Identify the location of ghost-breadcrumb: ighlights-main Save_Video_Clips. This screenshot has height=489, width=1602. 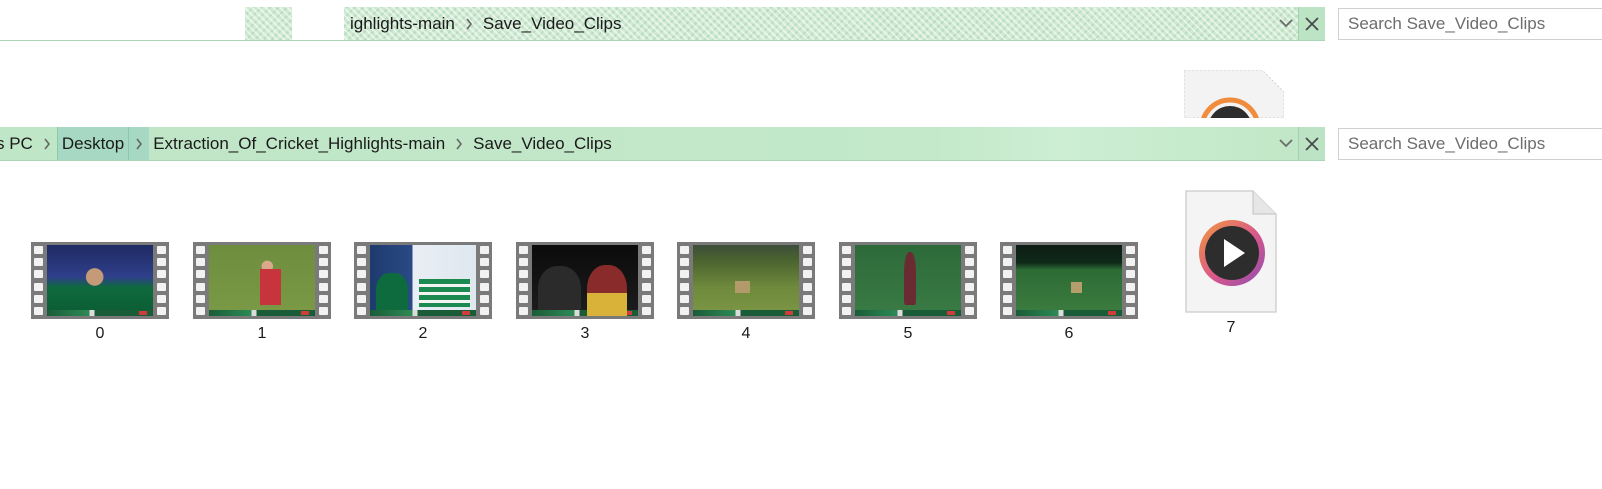
(637, 23).